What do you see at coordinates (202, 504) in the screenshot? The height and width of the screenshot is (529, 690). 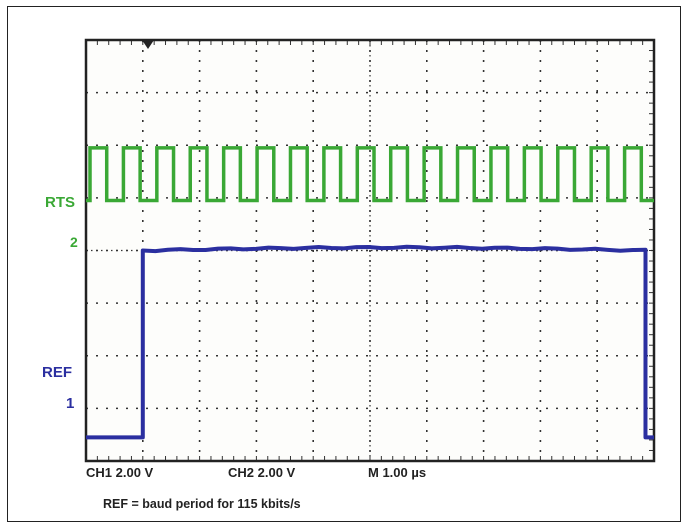 I see `caption: REF = baud period for 115 kbits/s` at bounding box center [202, 504].